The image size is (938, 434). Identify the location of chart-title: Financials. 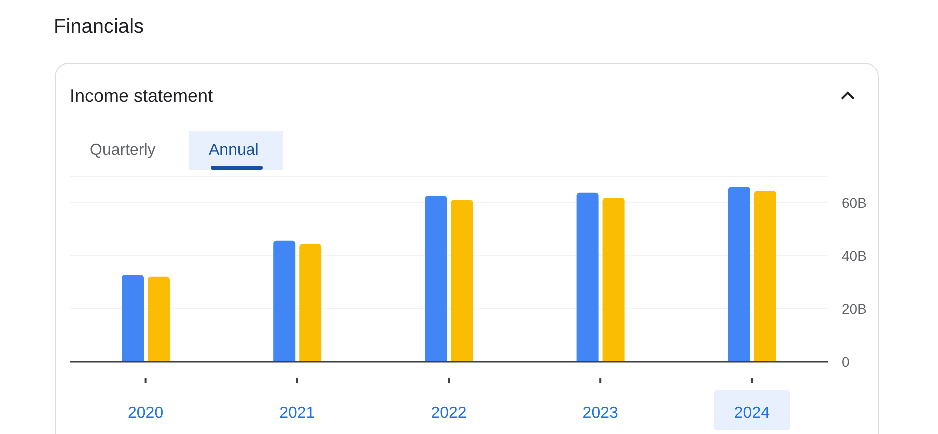
(99, 27).